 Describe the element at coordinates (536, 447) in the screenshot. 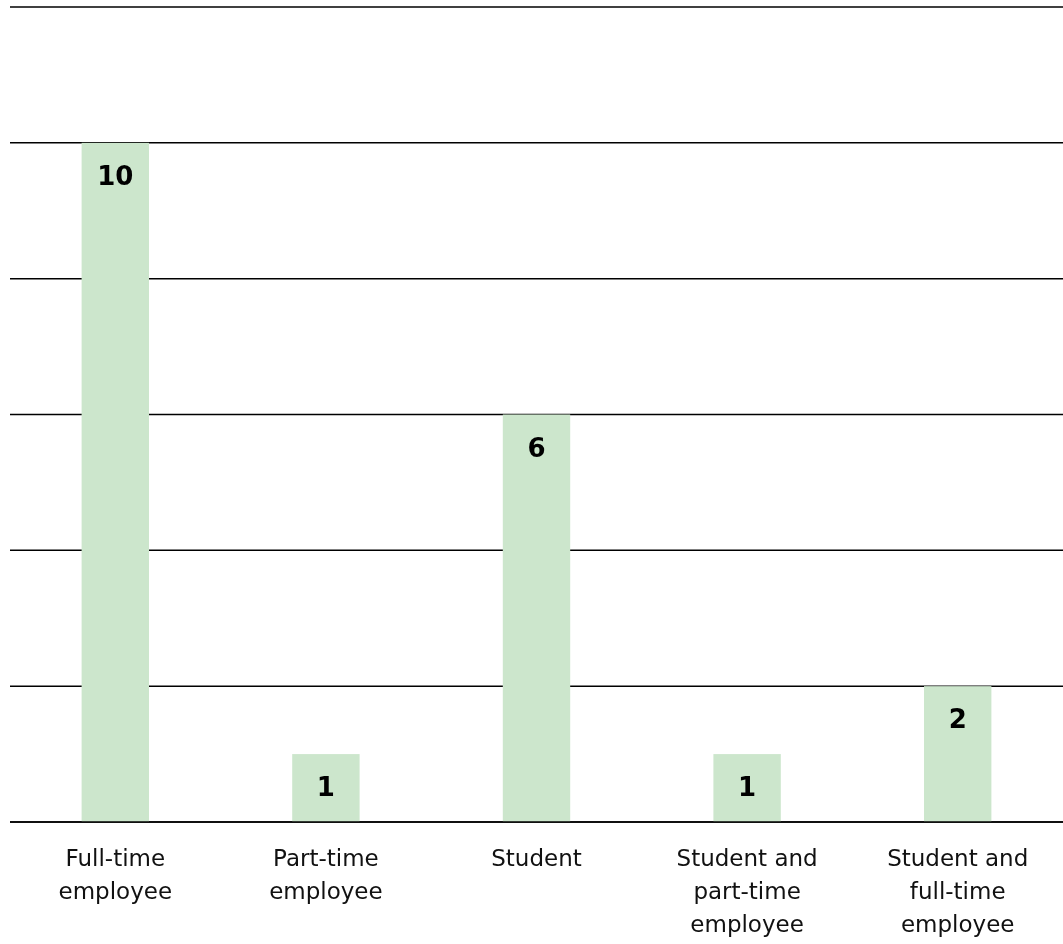

I see `data-label: 6` at that location.